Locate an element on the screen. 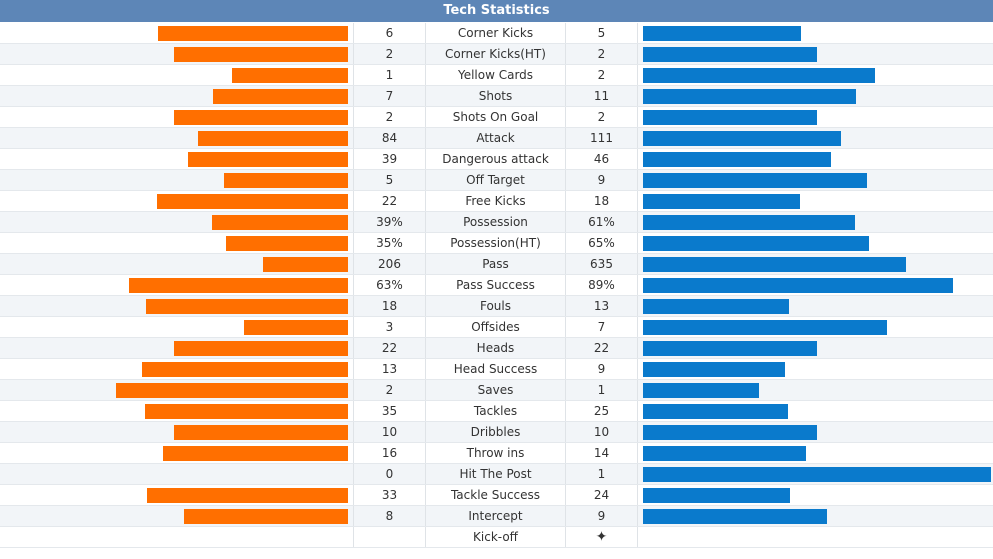  home-value: 10 is located at coordinates (389, 432).